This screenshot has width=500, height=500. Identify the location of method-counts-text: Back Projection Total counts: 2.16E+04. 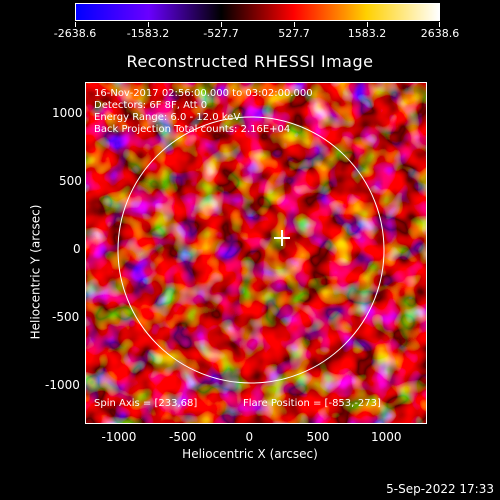
(192, 129).